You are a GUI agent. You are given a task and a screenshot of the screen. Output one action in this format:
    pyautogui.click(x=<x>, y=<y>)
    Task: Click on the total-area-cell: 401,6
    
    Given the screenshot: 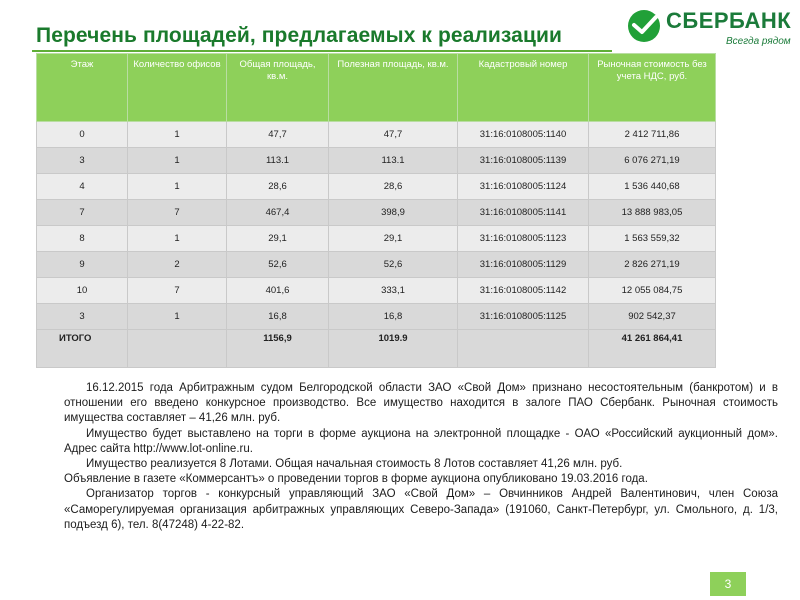 What is the action you would take?
    pyautogui.click(x=277, y=290)
    